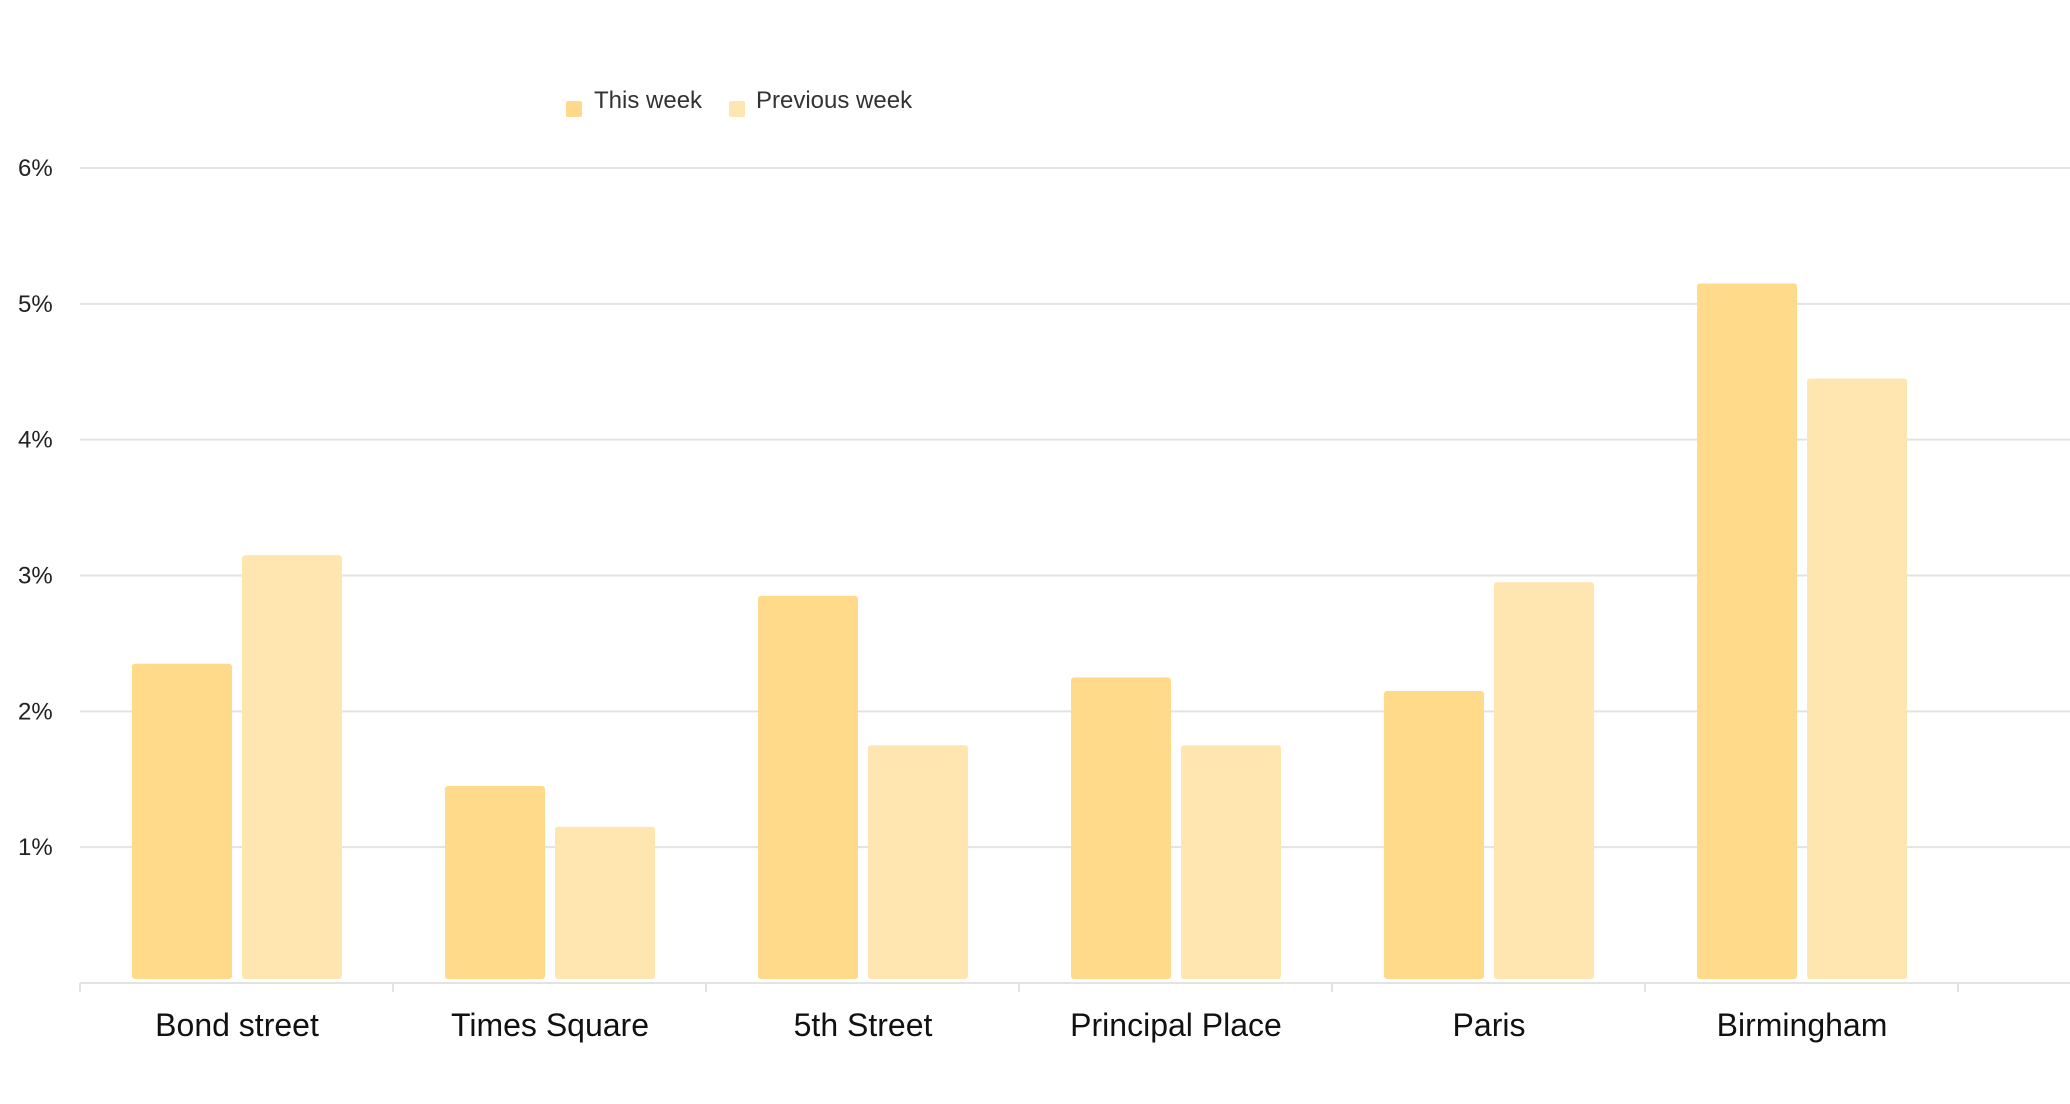  I want to click on y-tick-label: 1%, so click(35, 847).